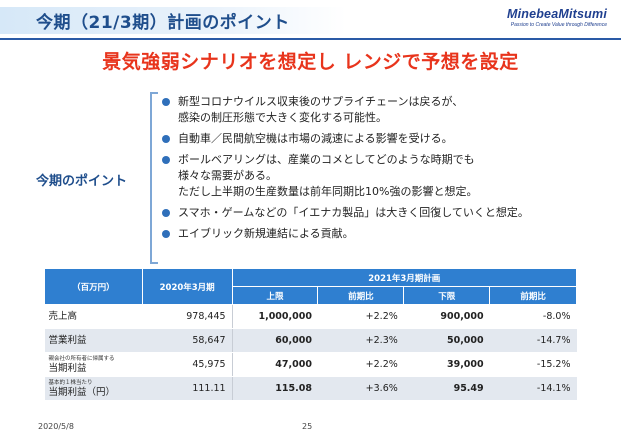  What do you see at coordinates (328, 191) in the screenshot?
I see `point-line: ただし上半期の生産数量は前年同期比10%強の影響と想定。` at bounding box center [328, 191].